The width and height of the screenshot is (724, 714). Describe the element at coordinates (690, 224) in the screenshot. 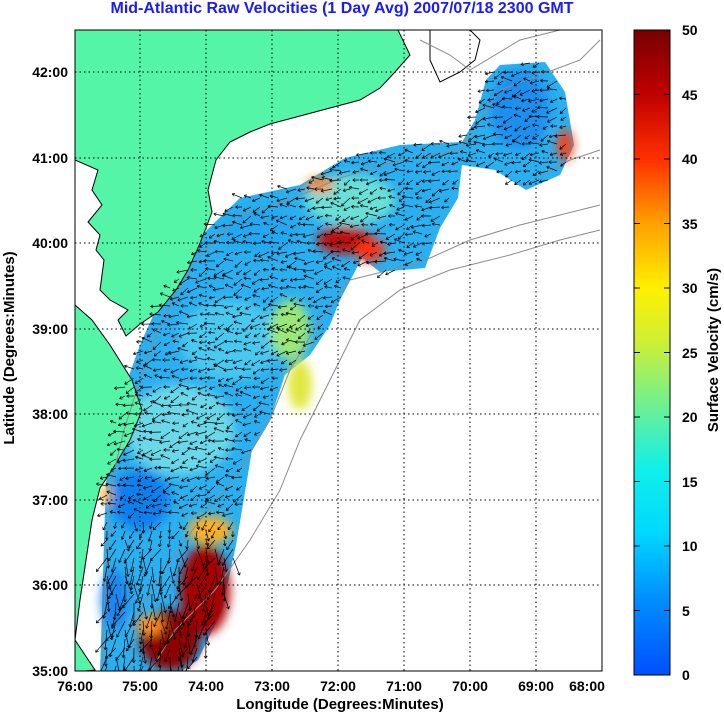

I see `colorbar-tick-label: 35` at that location.